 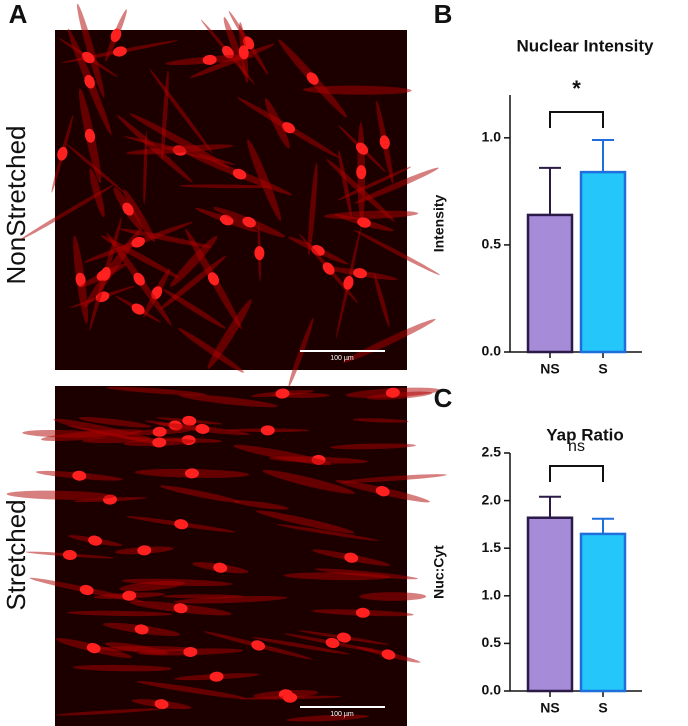 What do you see at coordinates (492, 547) in the screenshot?
I see `y-tick-label: 1.5` at bounding box center [492, 547].